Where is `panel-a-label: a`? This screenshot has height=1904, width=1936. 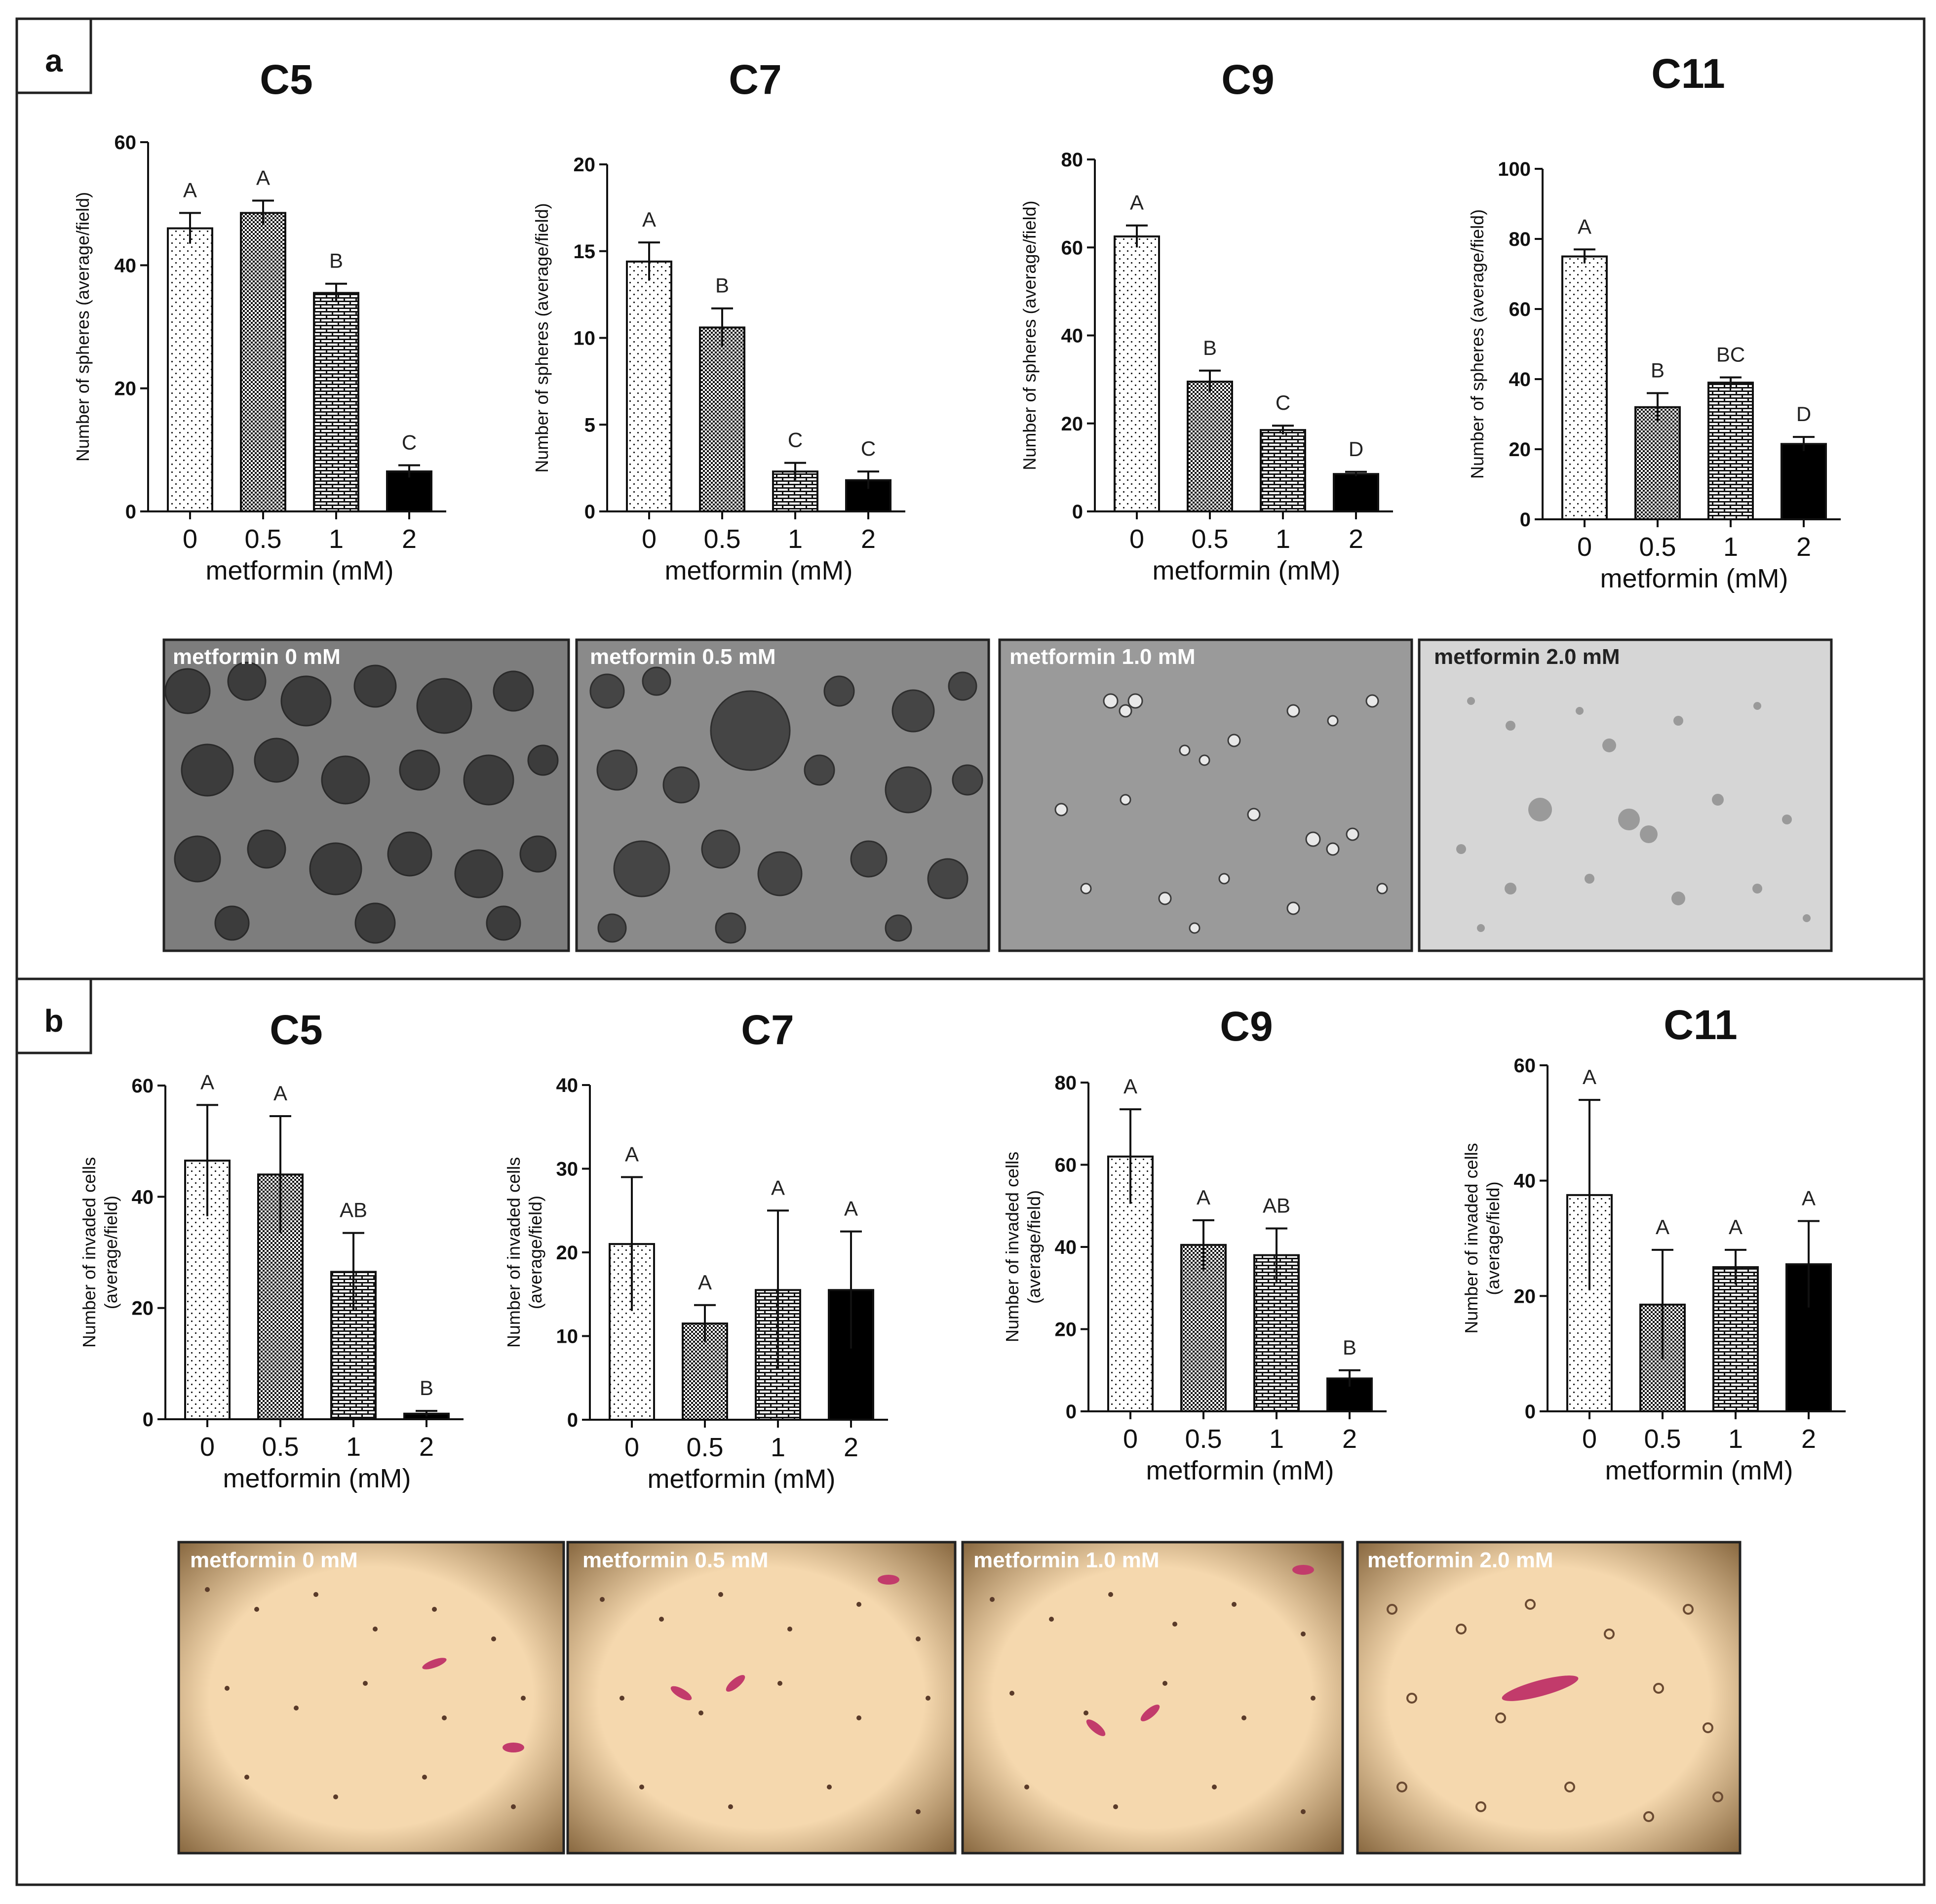 panel-a-label: a is located at coordinates (54, 61).